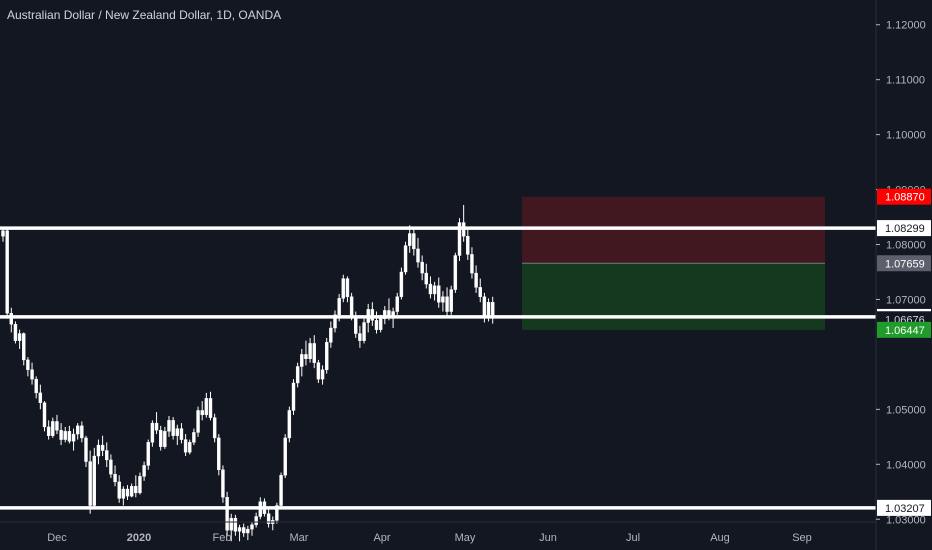 This screenshot has height=550, width=932. Describe the element at coordinates (673, 230) in the screenshot. I see `stop-loss-zone` at that location.